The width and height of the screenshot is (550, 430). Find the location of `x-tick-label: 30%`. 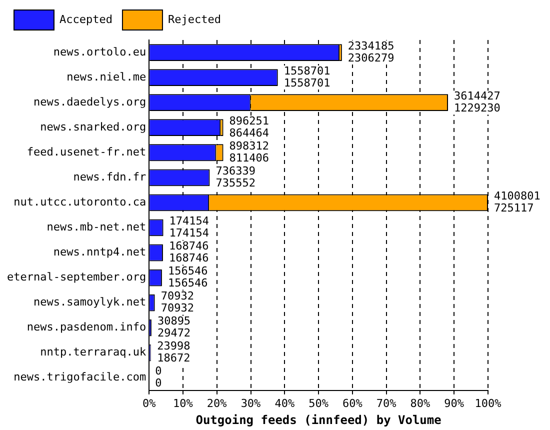

x-tick-label: 30% is located at coordinates (251, 403).